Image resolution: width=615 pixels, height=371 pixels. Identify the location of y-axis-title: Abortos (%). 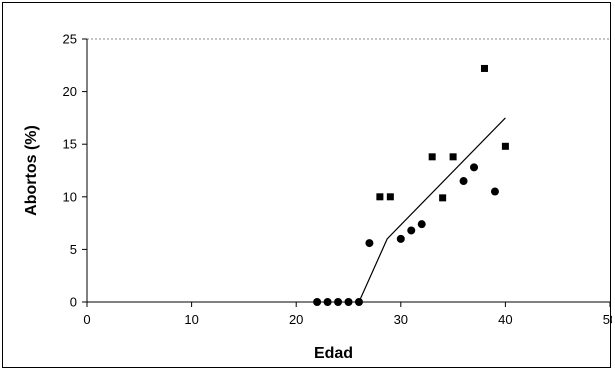
(31, 170).